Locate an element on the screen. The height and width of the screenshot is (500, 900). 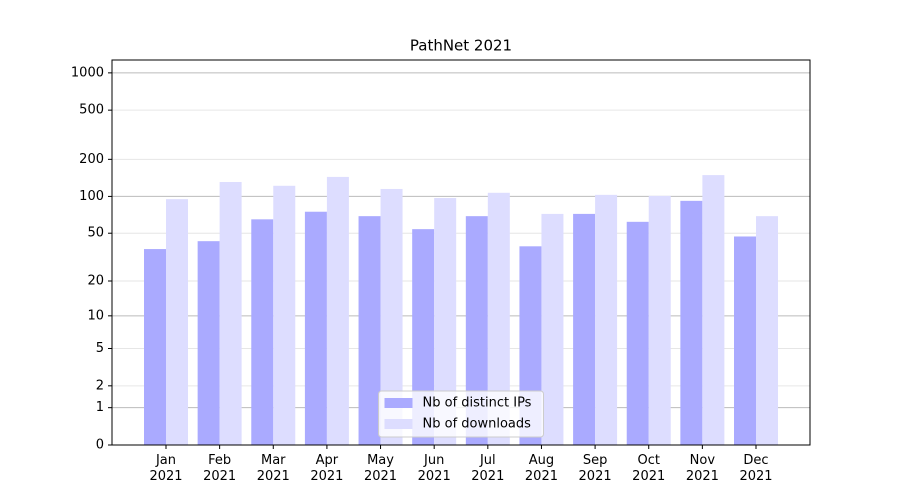
x-tick-label: Apr 2021 is located at coordinates (327, 468).